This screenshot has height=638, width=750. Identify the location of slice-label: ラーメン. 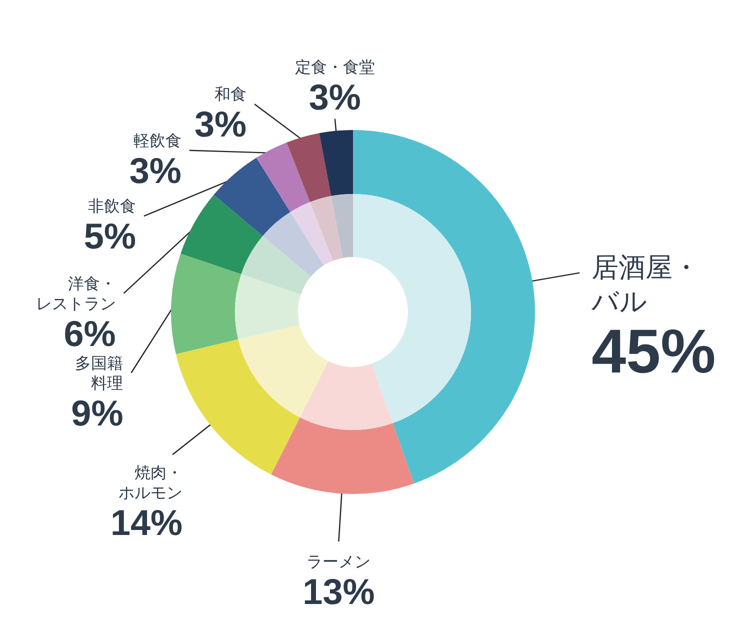
(338, 562).